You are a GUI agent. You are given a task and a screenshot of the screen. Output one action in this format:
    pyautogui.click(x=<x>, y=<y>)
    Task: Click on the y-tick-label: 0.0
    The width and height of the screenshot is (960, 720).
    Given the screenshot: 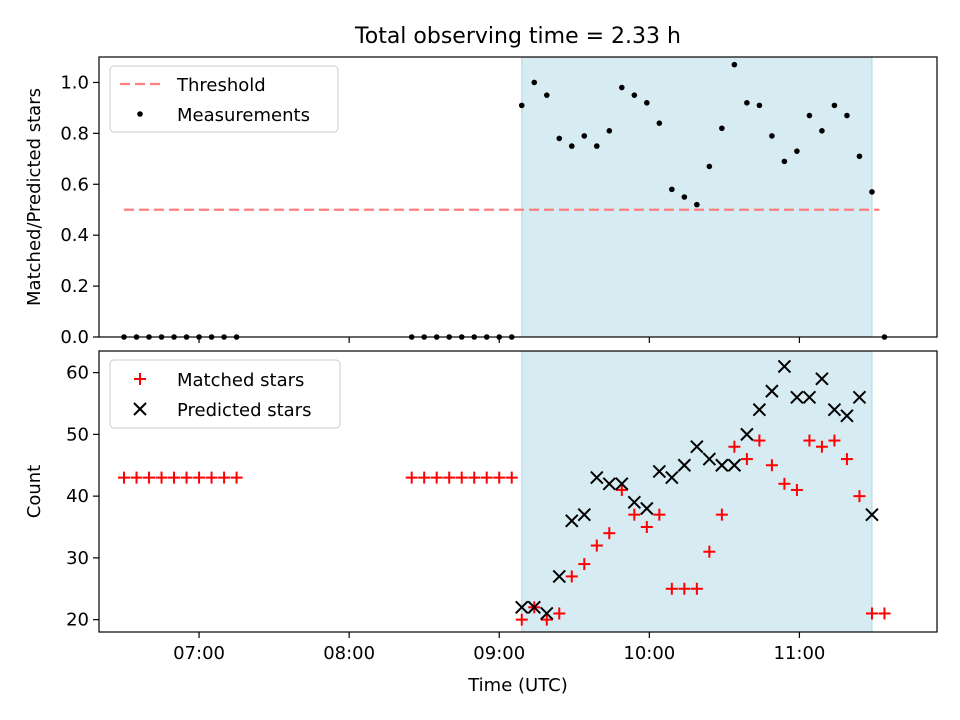 What is the action you would take?
    pyautogui.click(x=74, y=337)
    